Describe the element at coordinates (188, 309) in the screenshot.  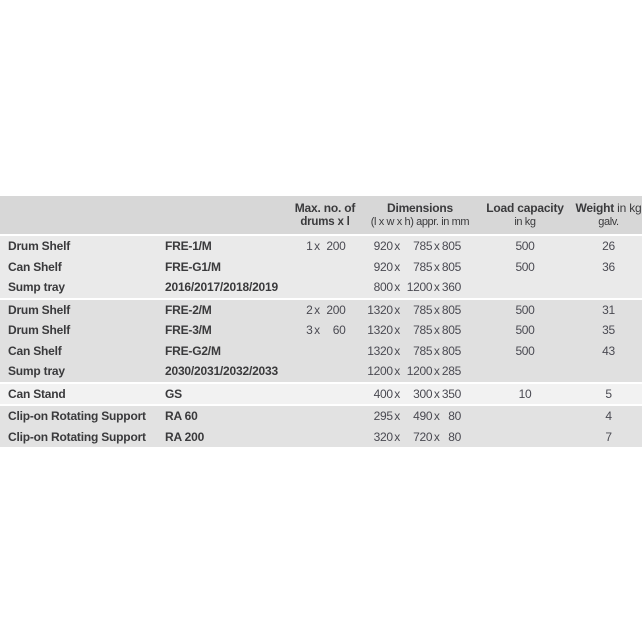
I see `model-cell: FRE-2/M` at that location.